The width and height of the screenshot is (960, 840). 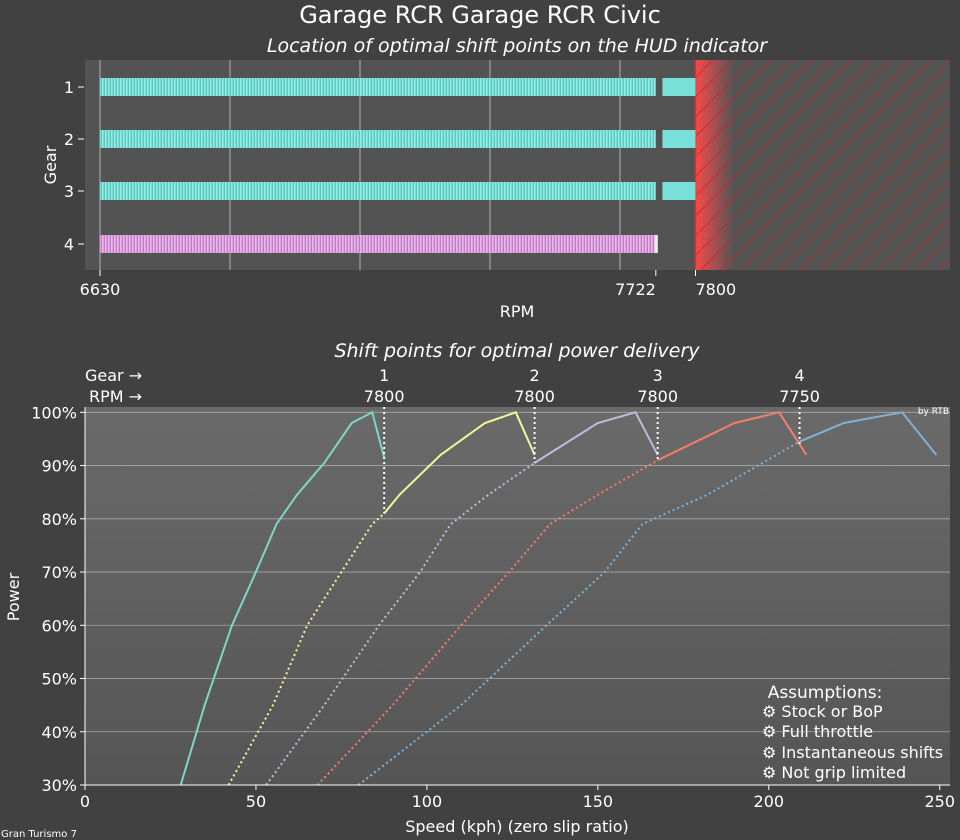 I want to click on power-x-tick-label: 200, so click(x=769, y=801).